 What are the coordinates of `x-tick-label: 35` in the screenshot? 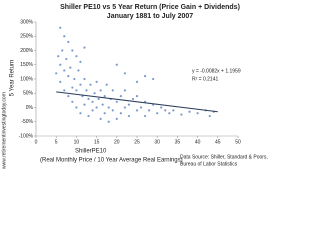 It's located at (178, 142).